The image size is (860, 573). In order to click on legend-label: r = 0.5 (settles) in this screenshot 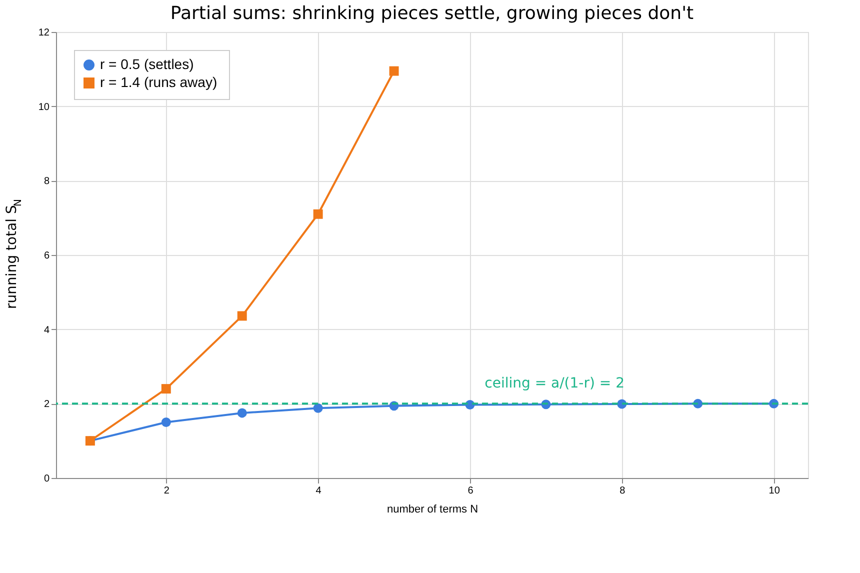, I will do `click(147, 64)`.